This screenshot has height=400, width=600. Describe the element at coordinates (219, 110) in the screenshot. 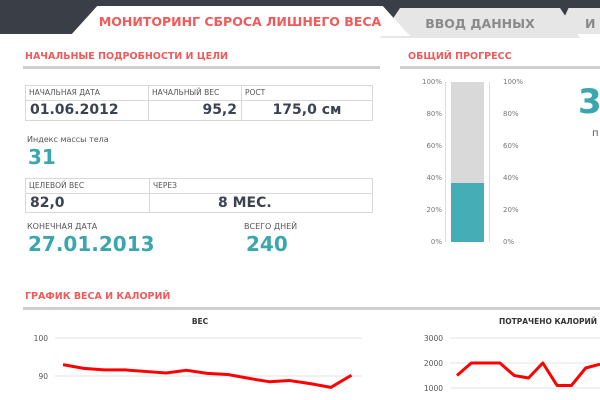

I see `start-weight: 95,2` at that location.